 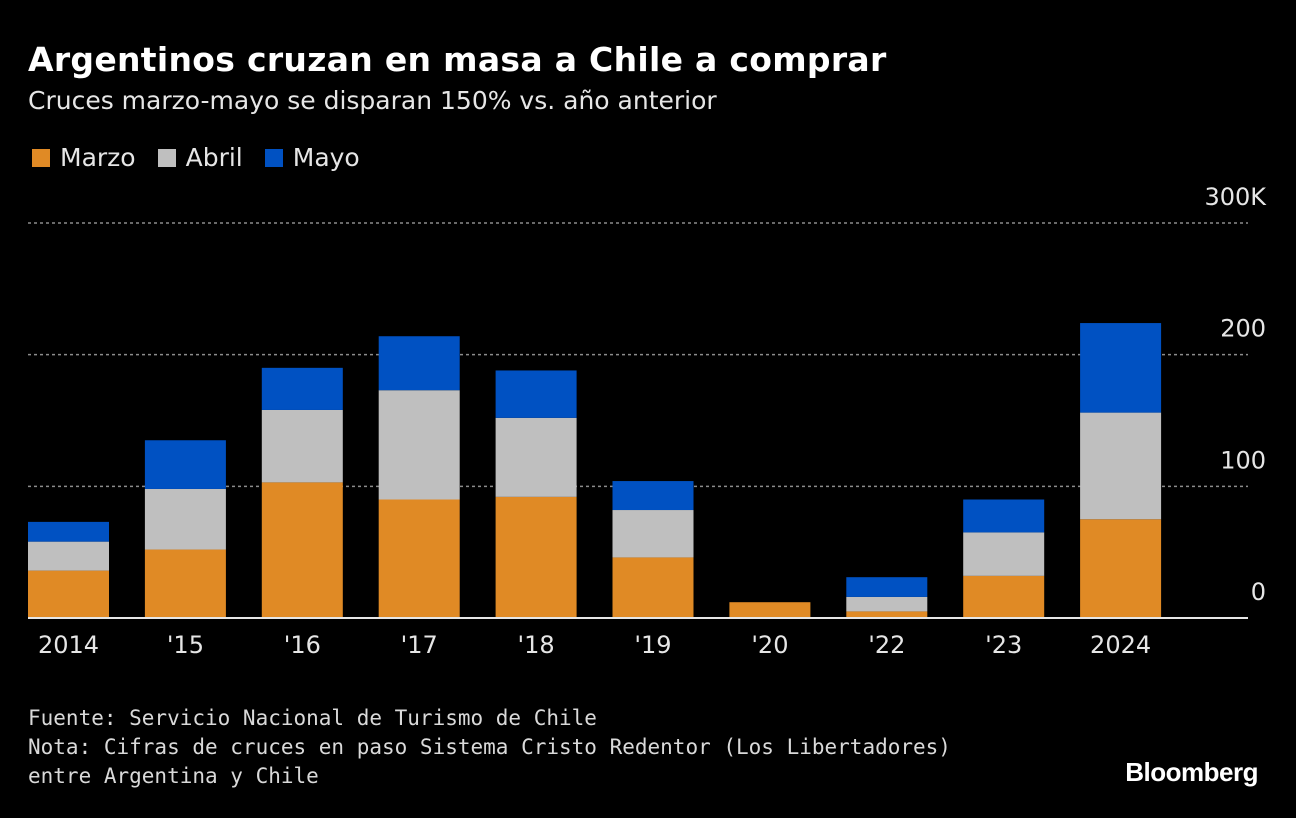 What do you see at coordinates (419, 645) in the screenshot?
I see `x-tick-label: '17` at bounding box center [419, 645].